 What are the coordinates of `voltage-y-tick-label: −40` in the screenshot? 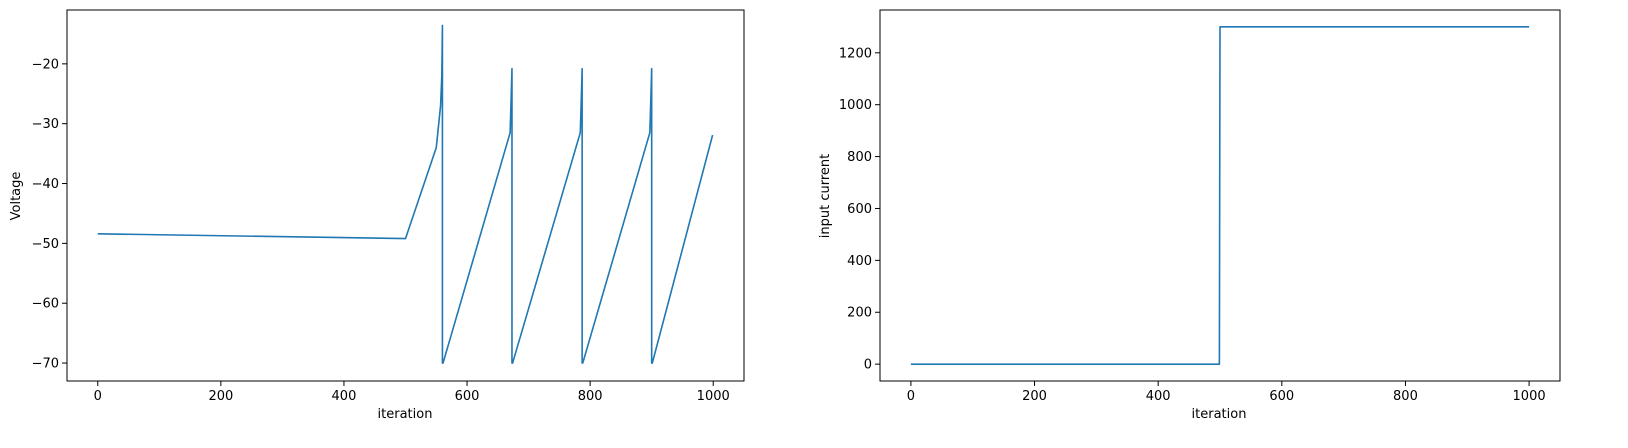 It's located at (45, 184).